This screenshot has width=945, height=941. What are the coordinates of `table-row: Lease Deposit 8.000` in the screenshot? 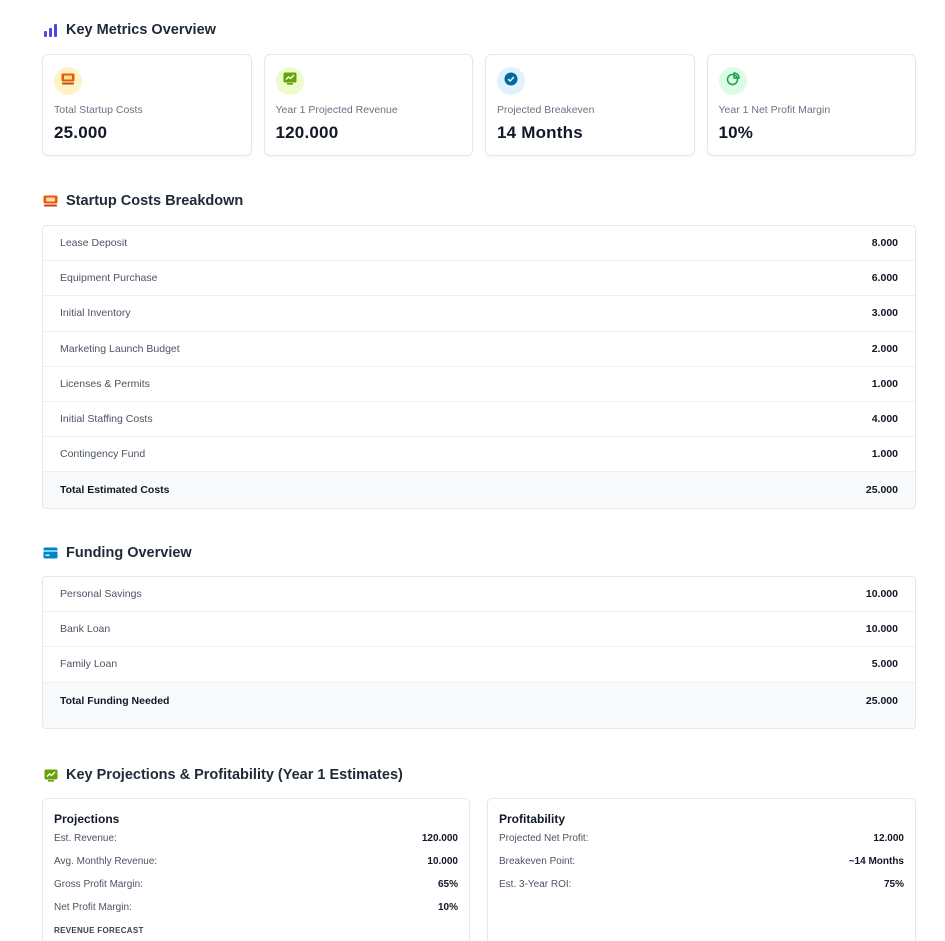 It's located at (479, 244).